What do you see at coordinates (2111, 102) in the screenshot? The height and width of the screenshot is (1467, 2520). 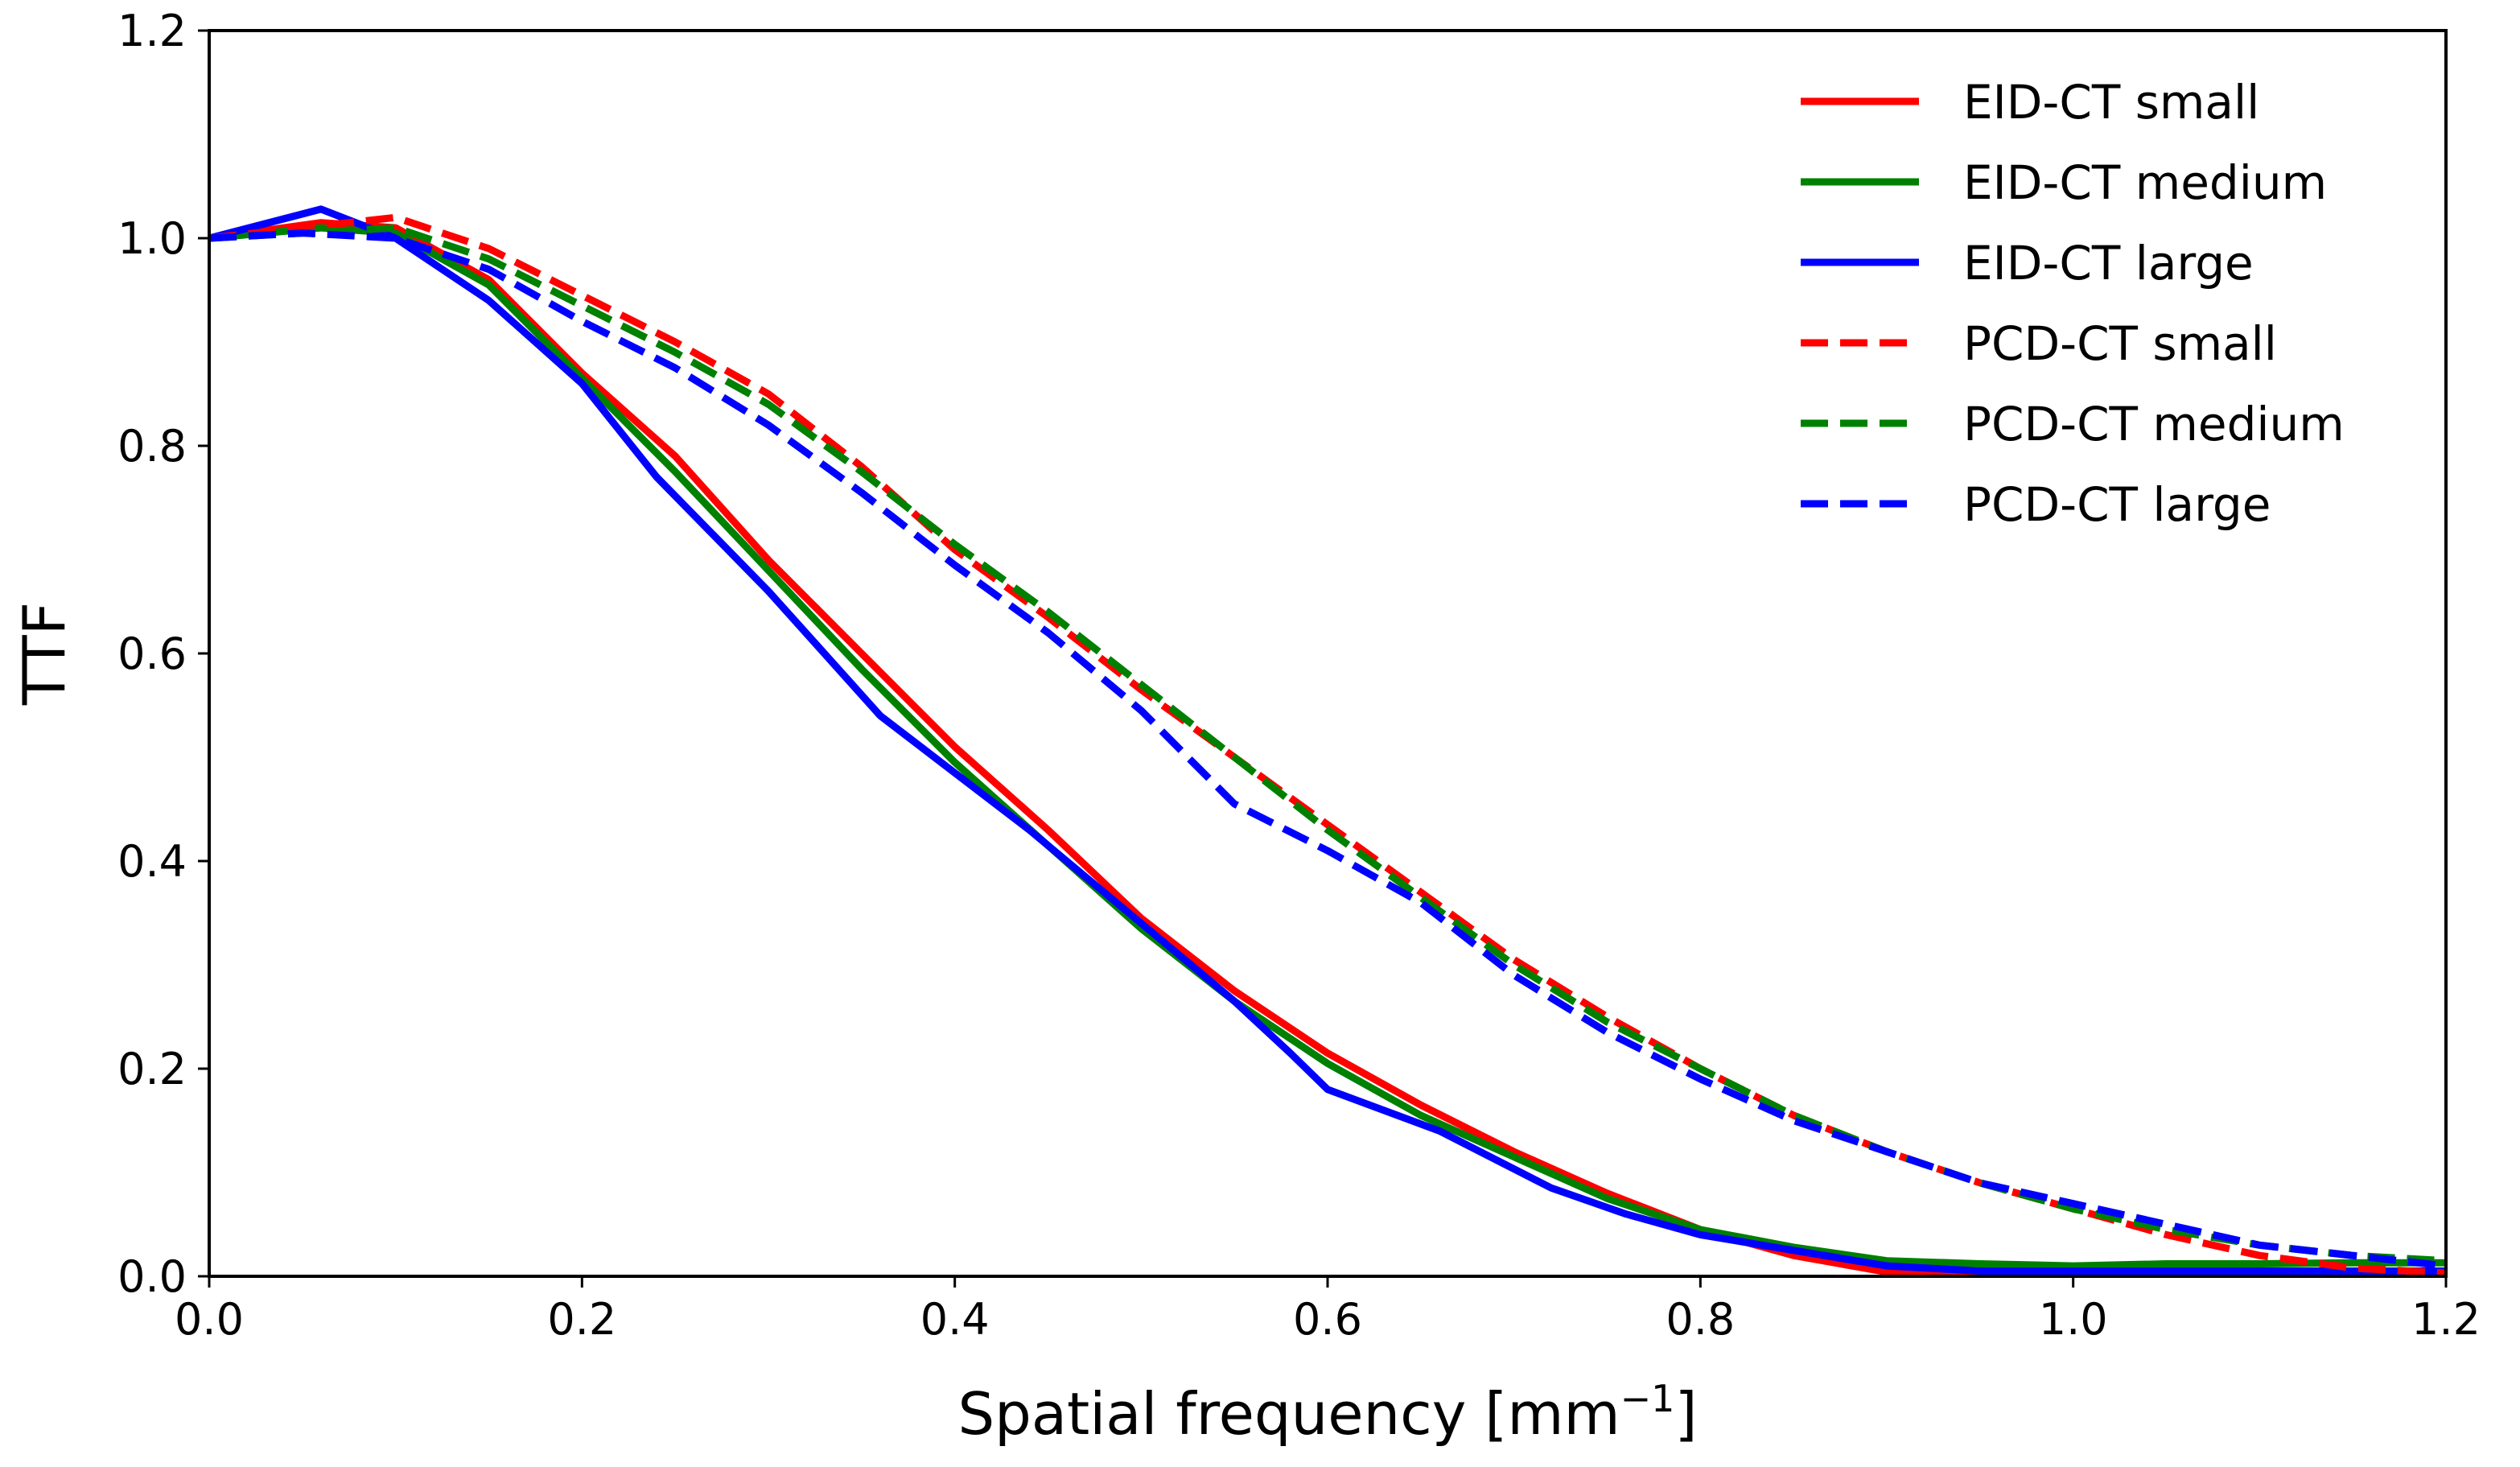 I see `legend-label: EID-CT small` at bounding box center [2111, 102].